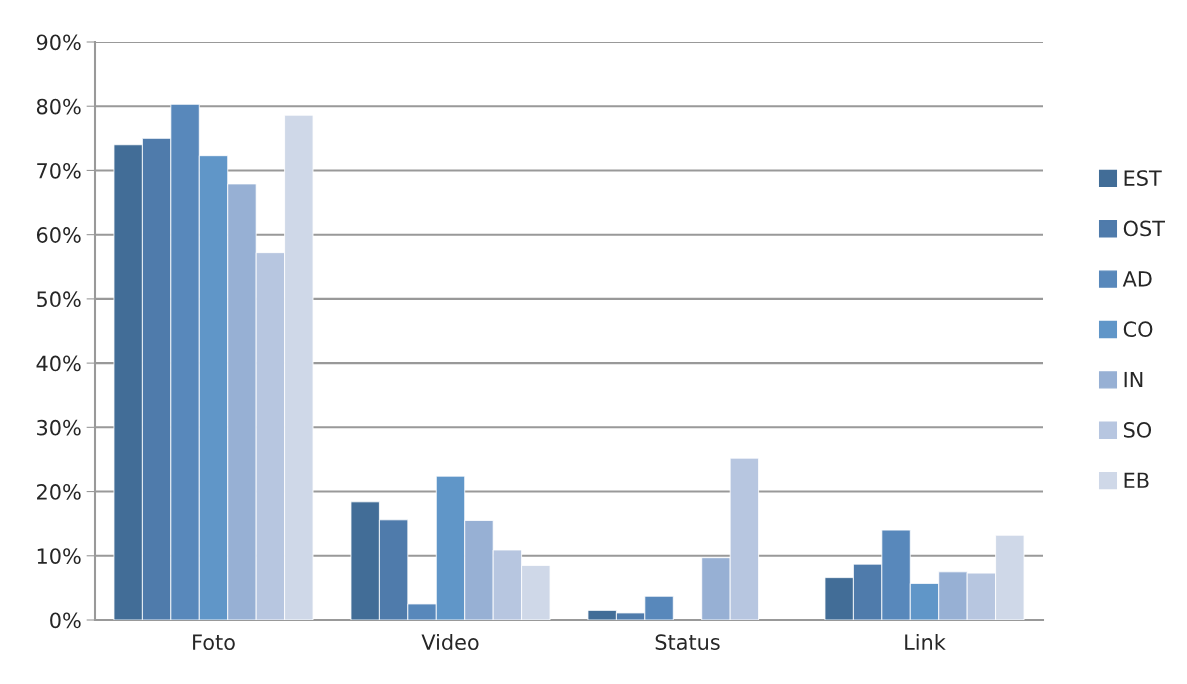  Describe the element at coordinates (59, 492) in the screenshot. I see `y-tick-label: 20%` at that location.